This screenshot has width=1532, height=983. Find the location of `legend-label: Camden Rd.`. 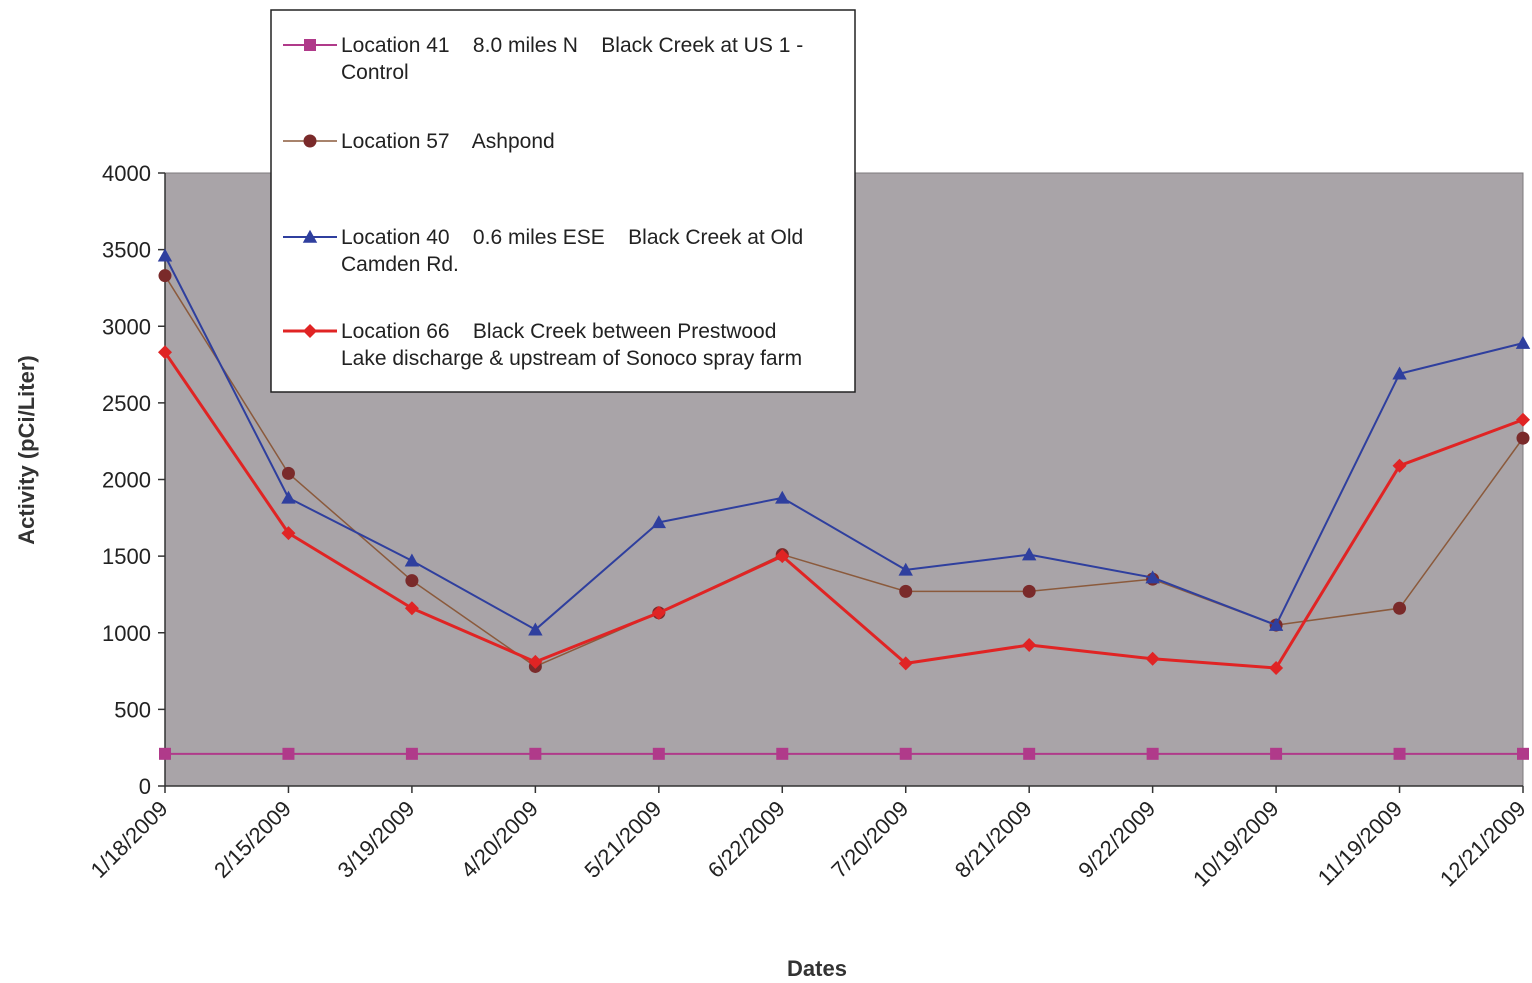

legend-label: Camden Rd. is located at coordinates (400, 264).